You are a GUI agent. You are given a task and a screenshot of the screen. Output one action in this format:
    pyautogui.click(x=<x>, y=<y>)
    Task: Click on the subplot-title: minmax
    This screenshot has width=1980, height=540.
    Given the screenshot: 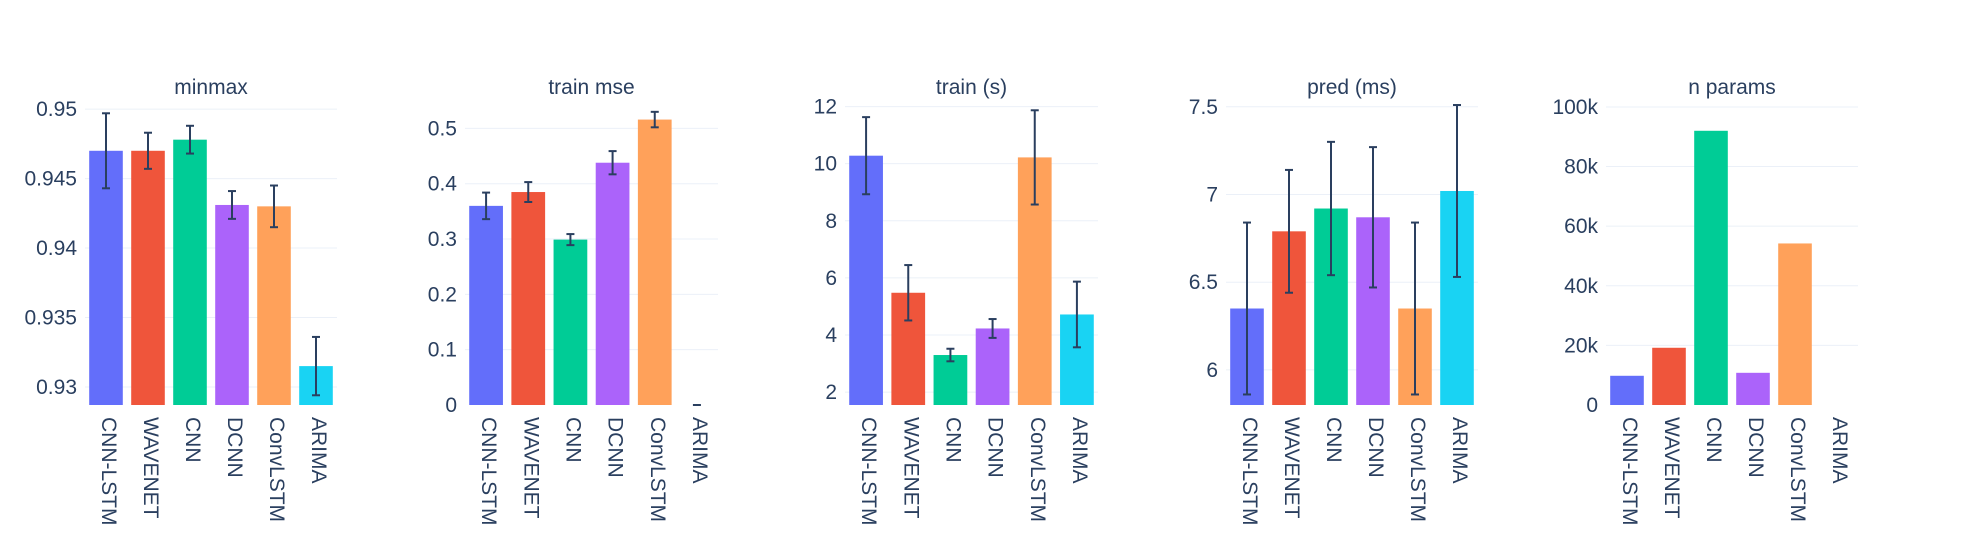 What is the action you would take?
    pyautogui.click(x=211, y=87)
    